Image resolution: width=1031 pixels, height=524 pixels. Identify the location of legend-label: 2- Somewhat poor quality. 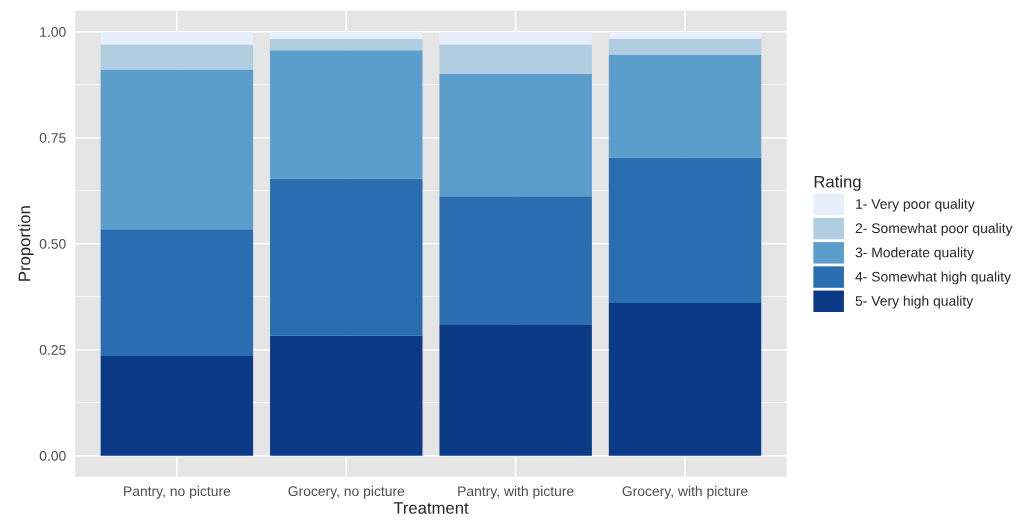
(934, 229).